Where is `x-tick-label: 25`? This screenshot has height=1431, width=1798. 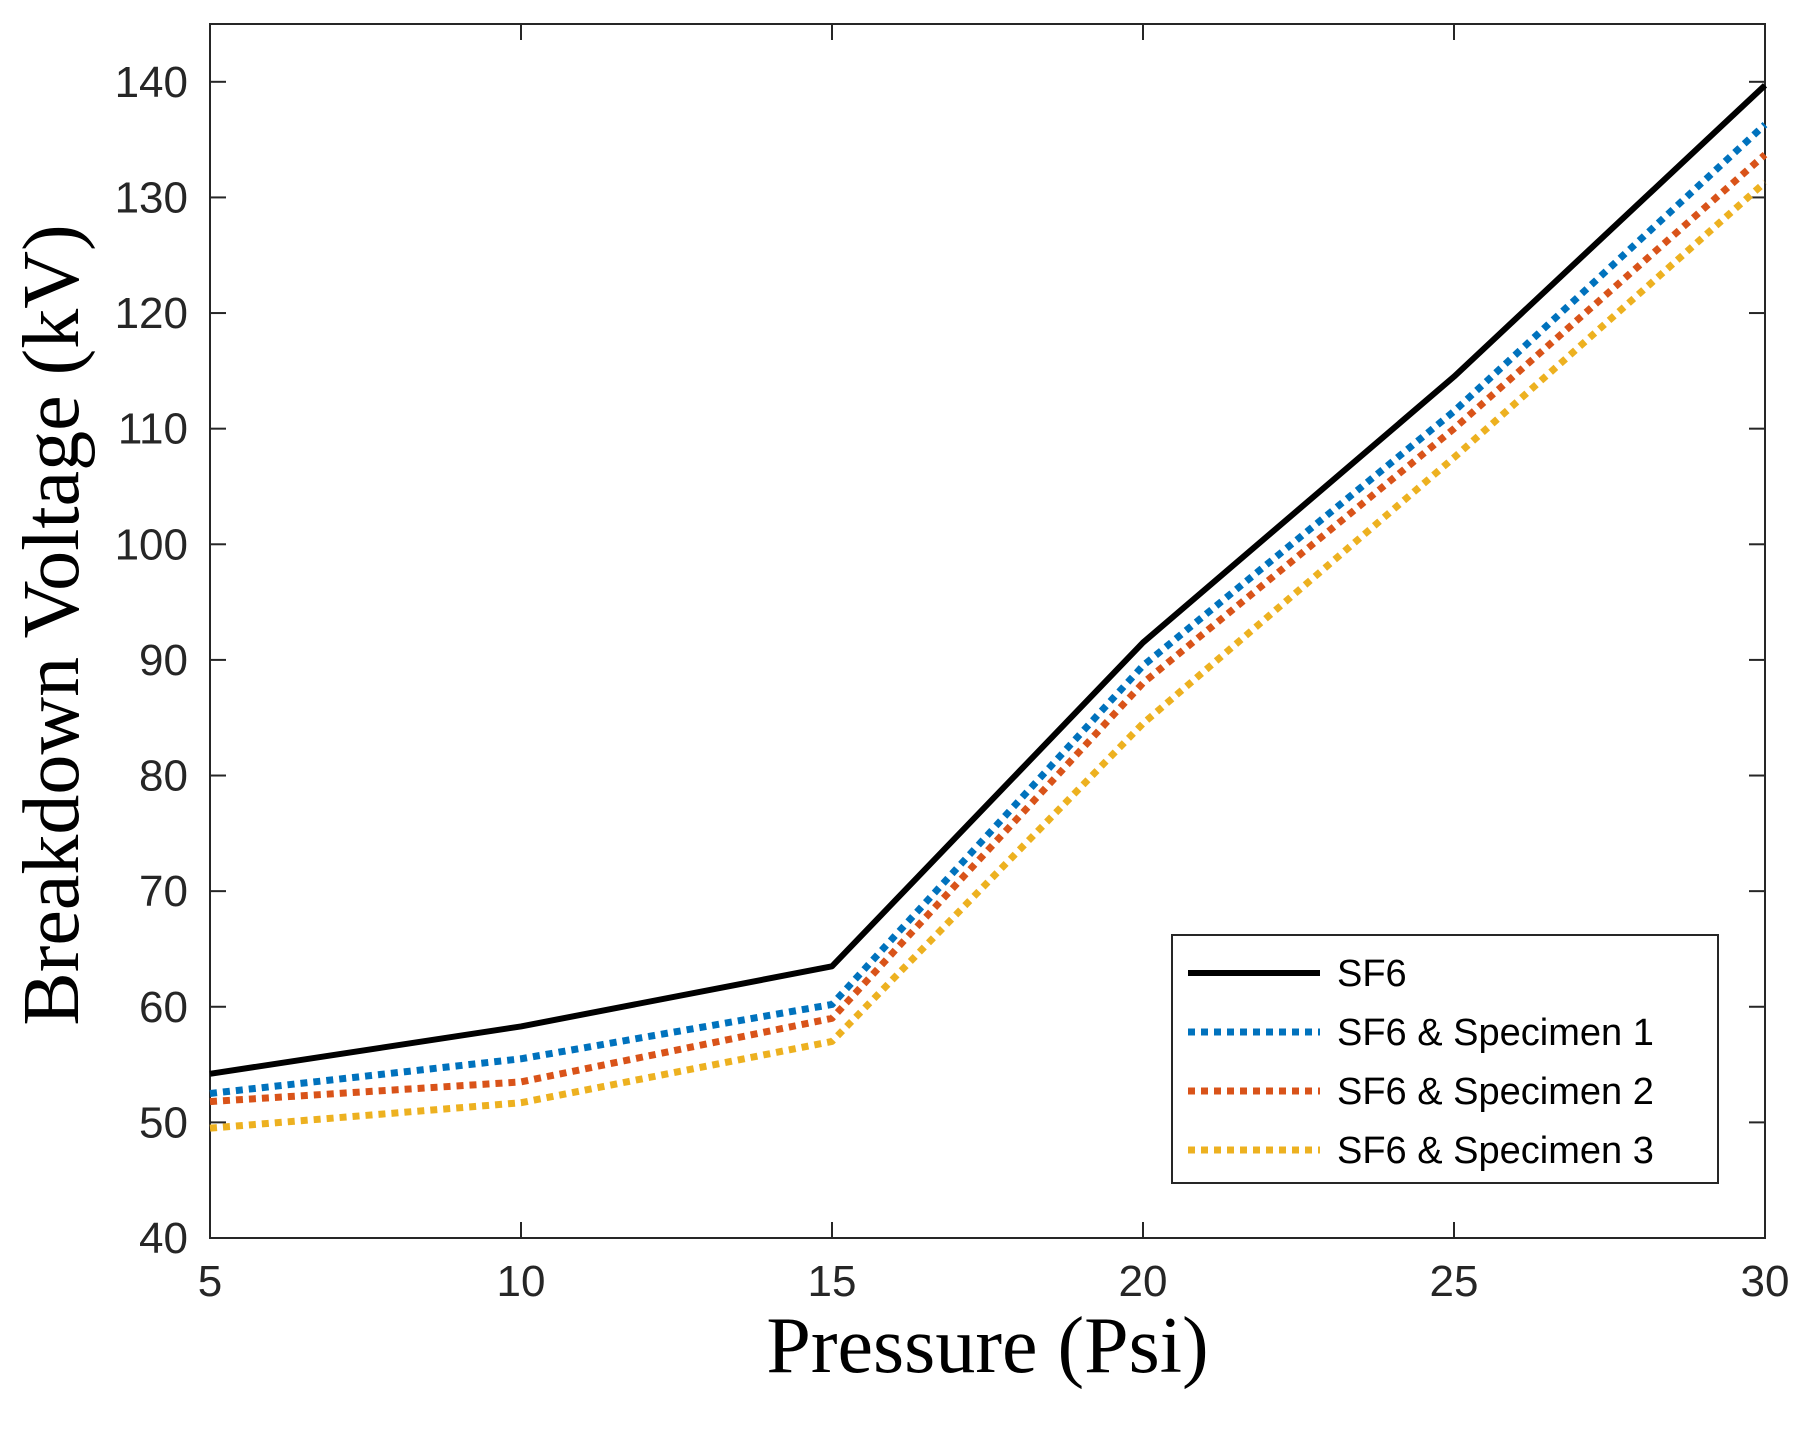 x-tick-label: 25 is located at coordinates (1454, 1281).